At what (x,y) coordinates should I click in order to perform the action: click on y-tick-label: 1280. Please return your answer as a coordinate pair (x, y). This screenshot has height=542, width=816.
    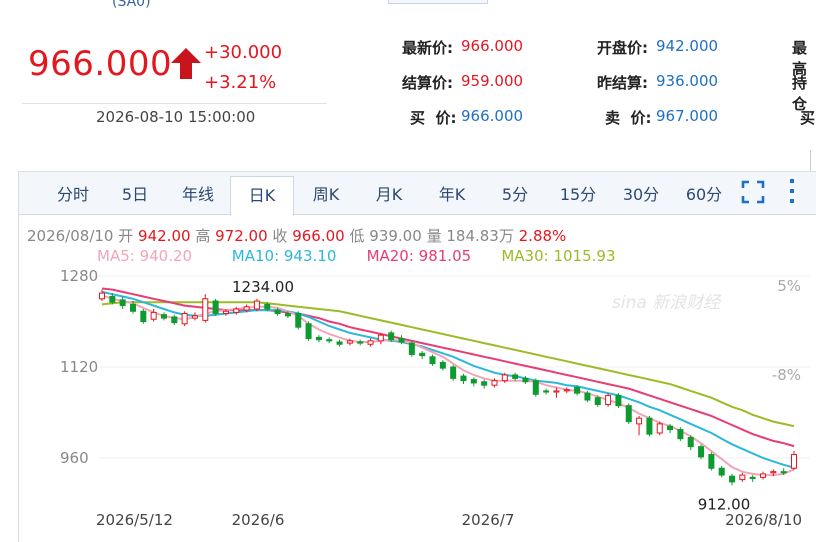
    Looking at the image, I should click on (79, 276).